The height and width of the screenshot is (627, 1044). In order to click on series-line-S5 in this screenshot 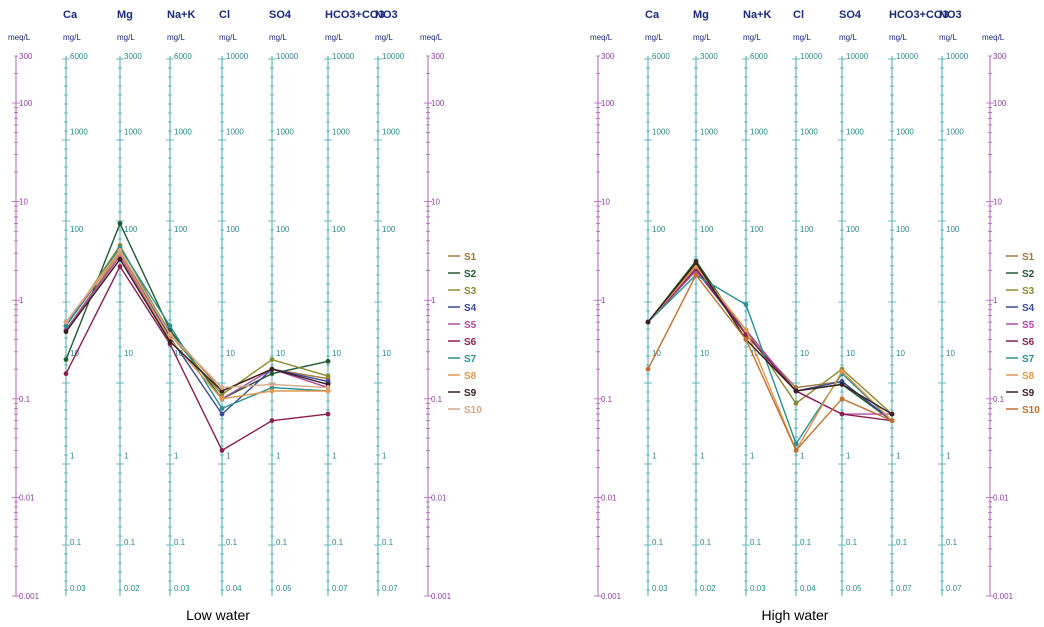, I will do `click(769, 342)`.